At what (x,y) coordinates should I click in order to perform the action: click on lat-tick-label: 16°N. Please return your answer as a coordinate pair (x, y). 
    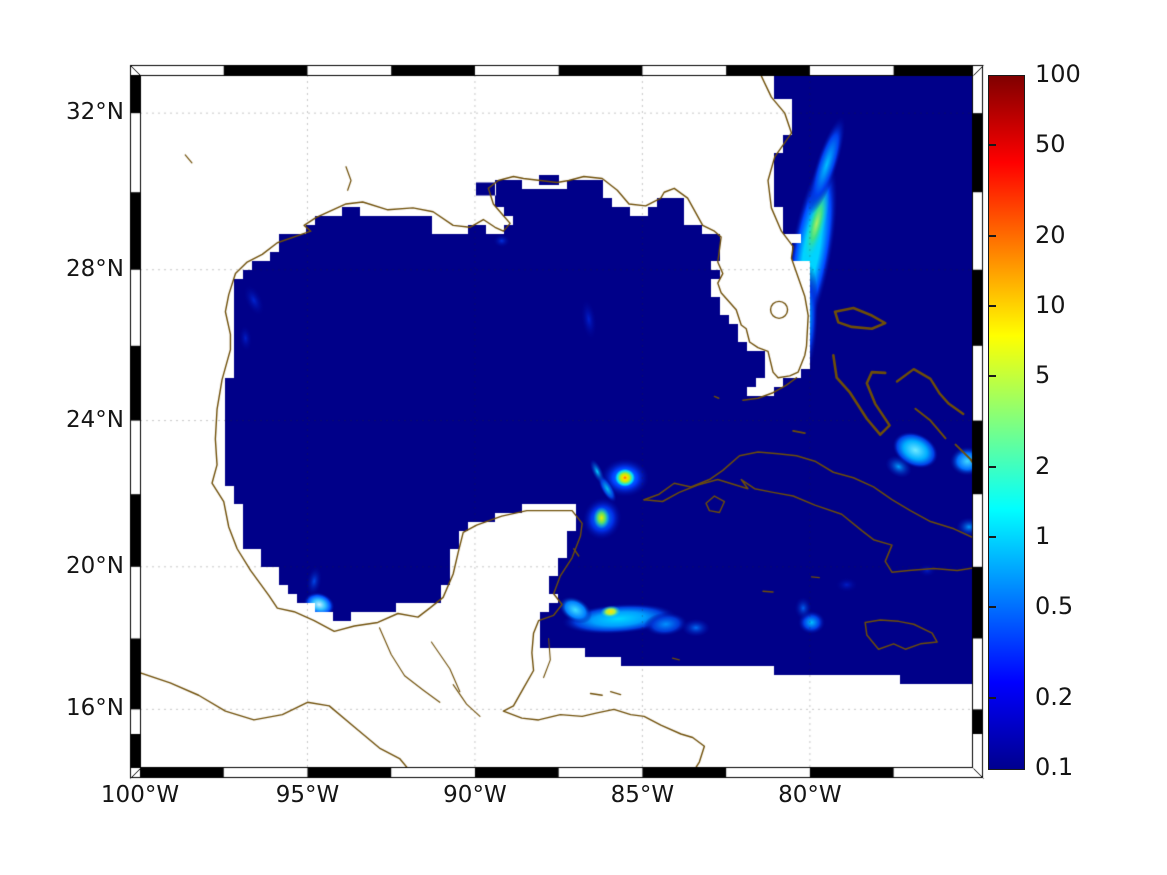
    Looking at the image, I should click on (95, 708).